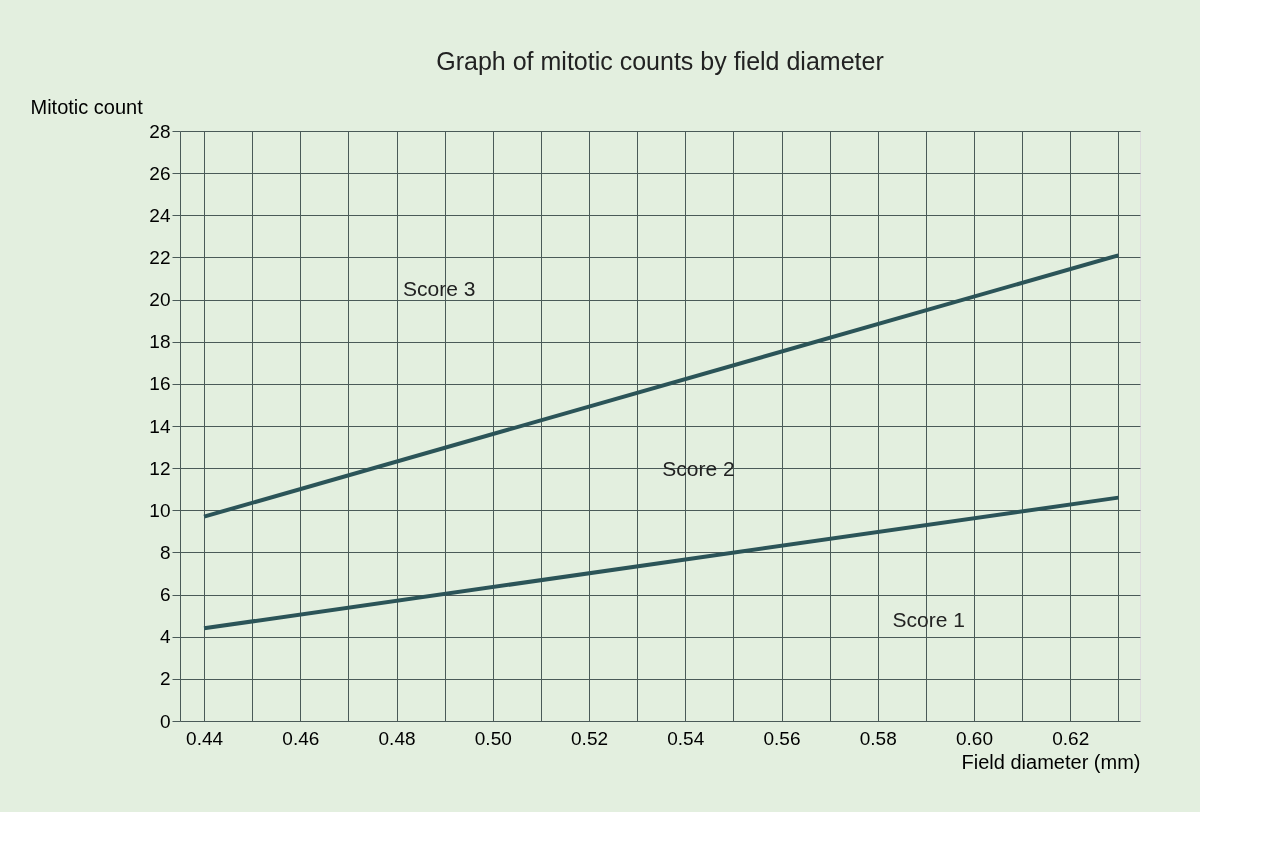  What do you see at coordinates (165, 552) in the screenshot?
I see `y-tick-label: 8` at bounding box center [165, 552].